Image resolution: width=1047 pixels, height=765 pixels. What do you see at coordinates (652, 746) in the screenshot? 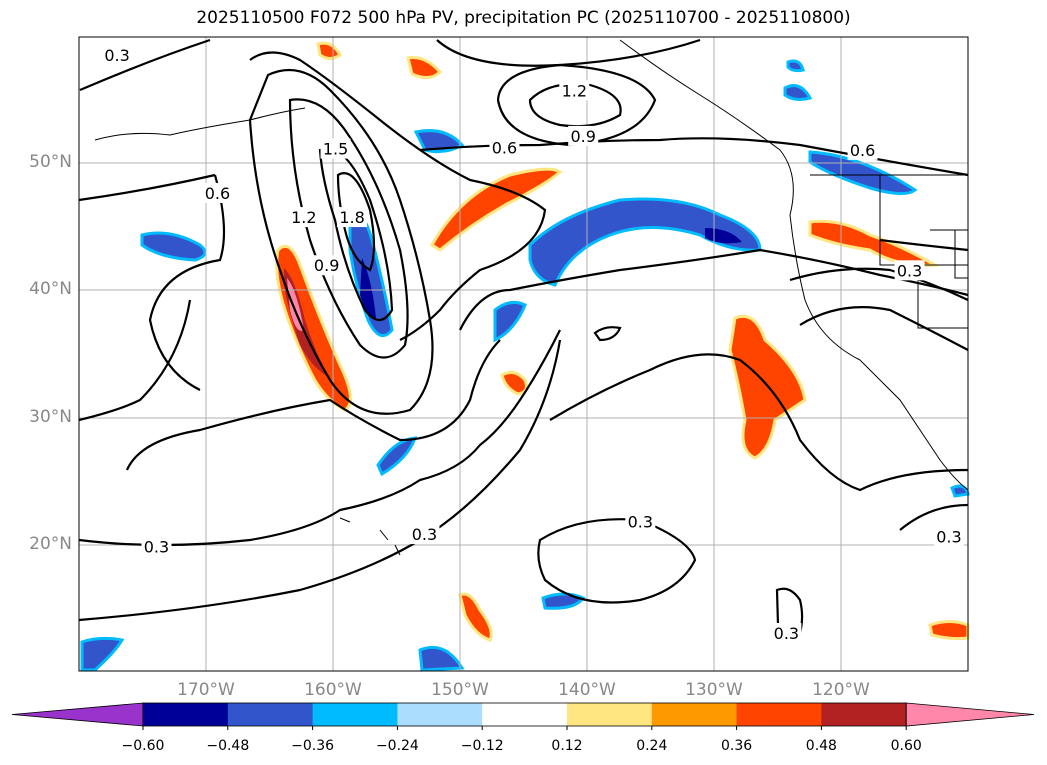
I see `colorbar-tick-label: 0.24` at bounding box center [652, 746].